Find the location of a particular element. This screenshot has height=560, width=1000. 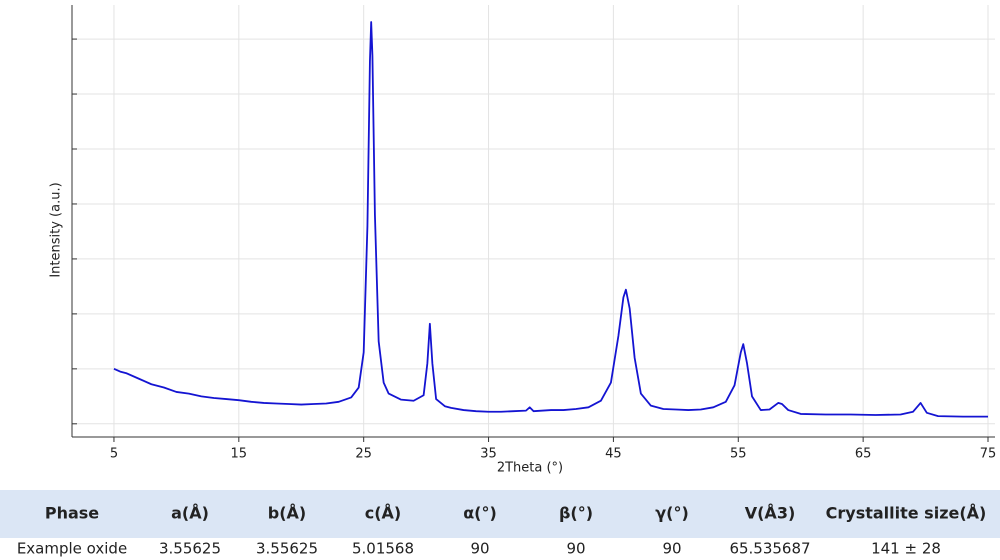

x-tick-label: 65 is located at coordinates (863, 454).